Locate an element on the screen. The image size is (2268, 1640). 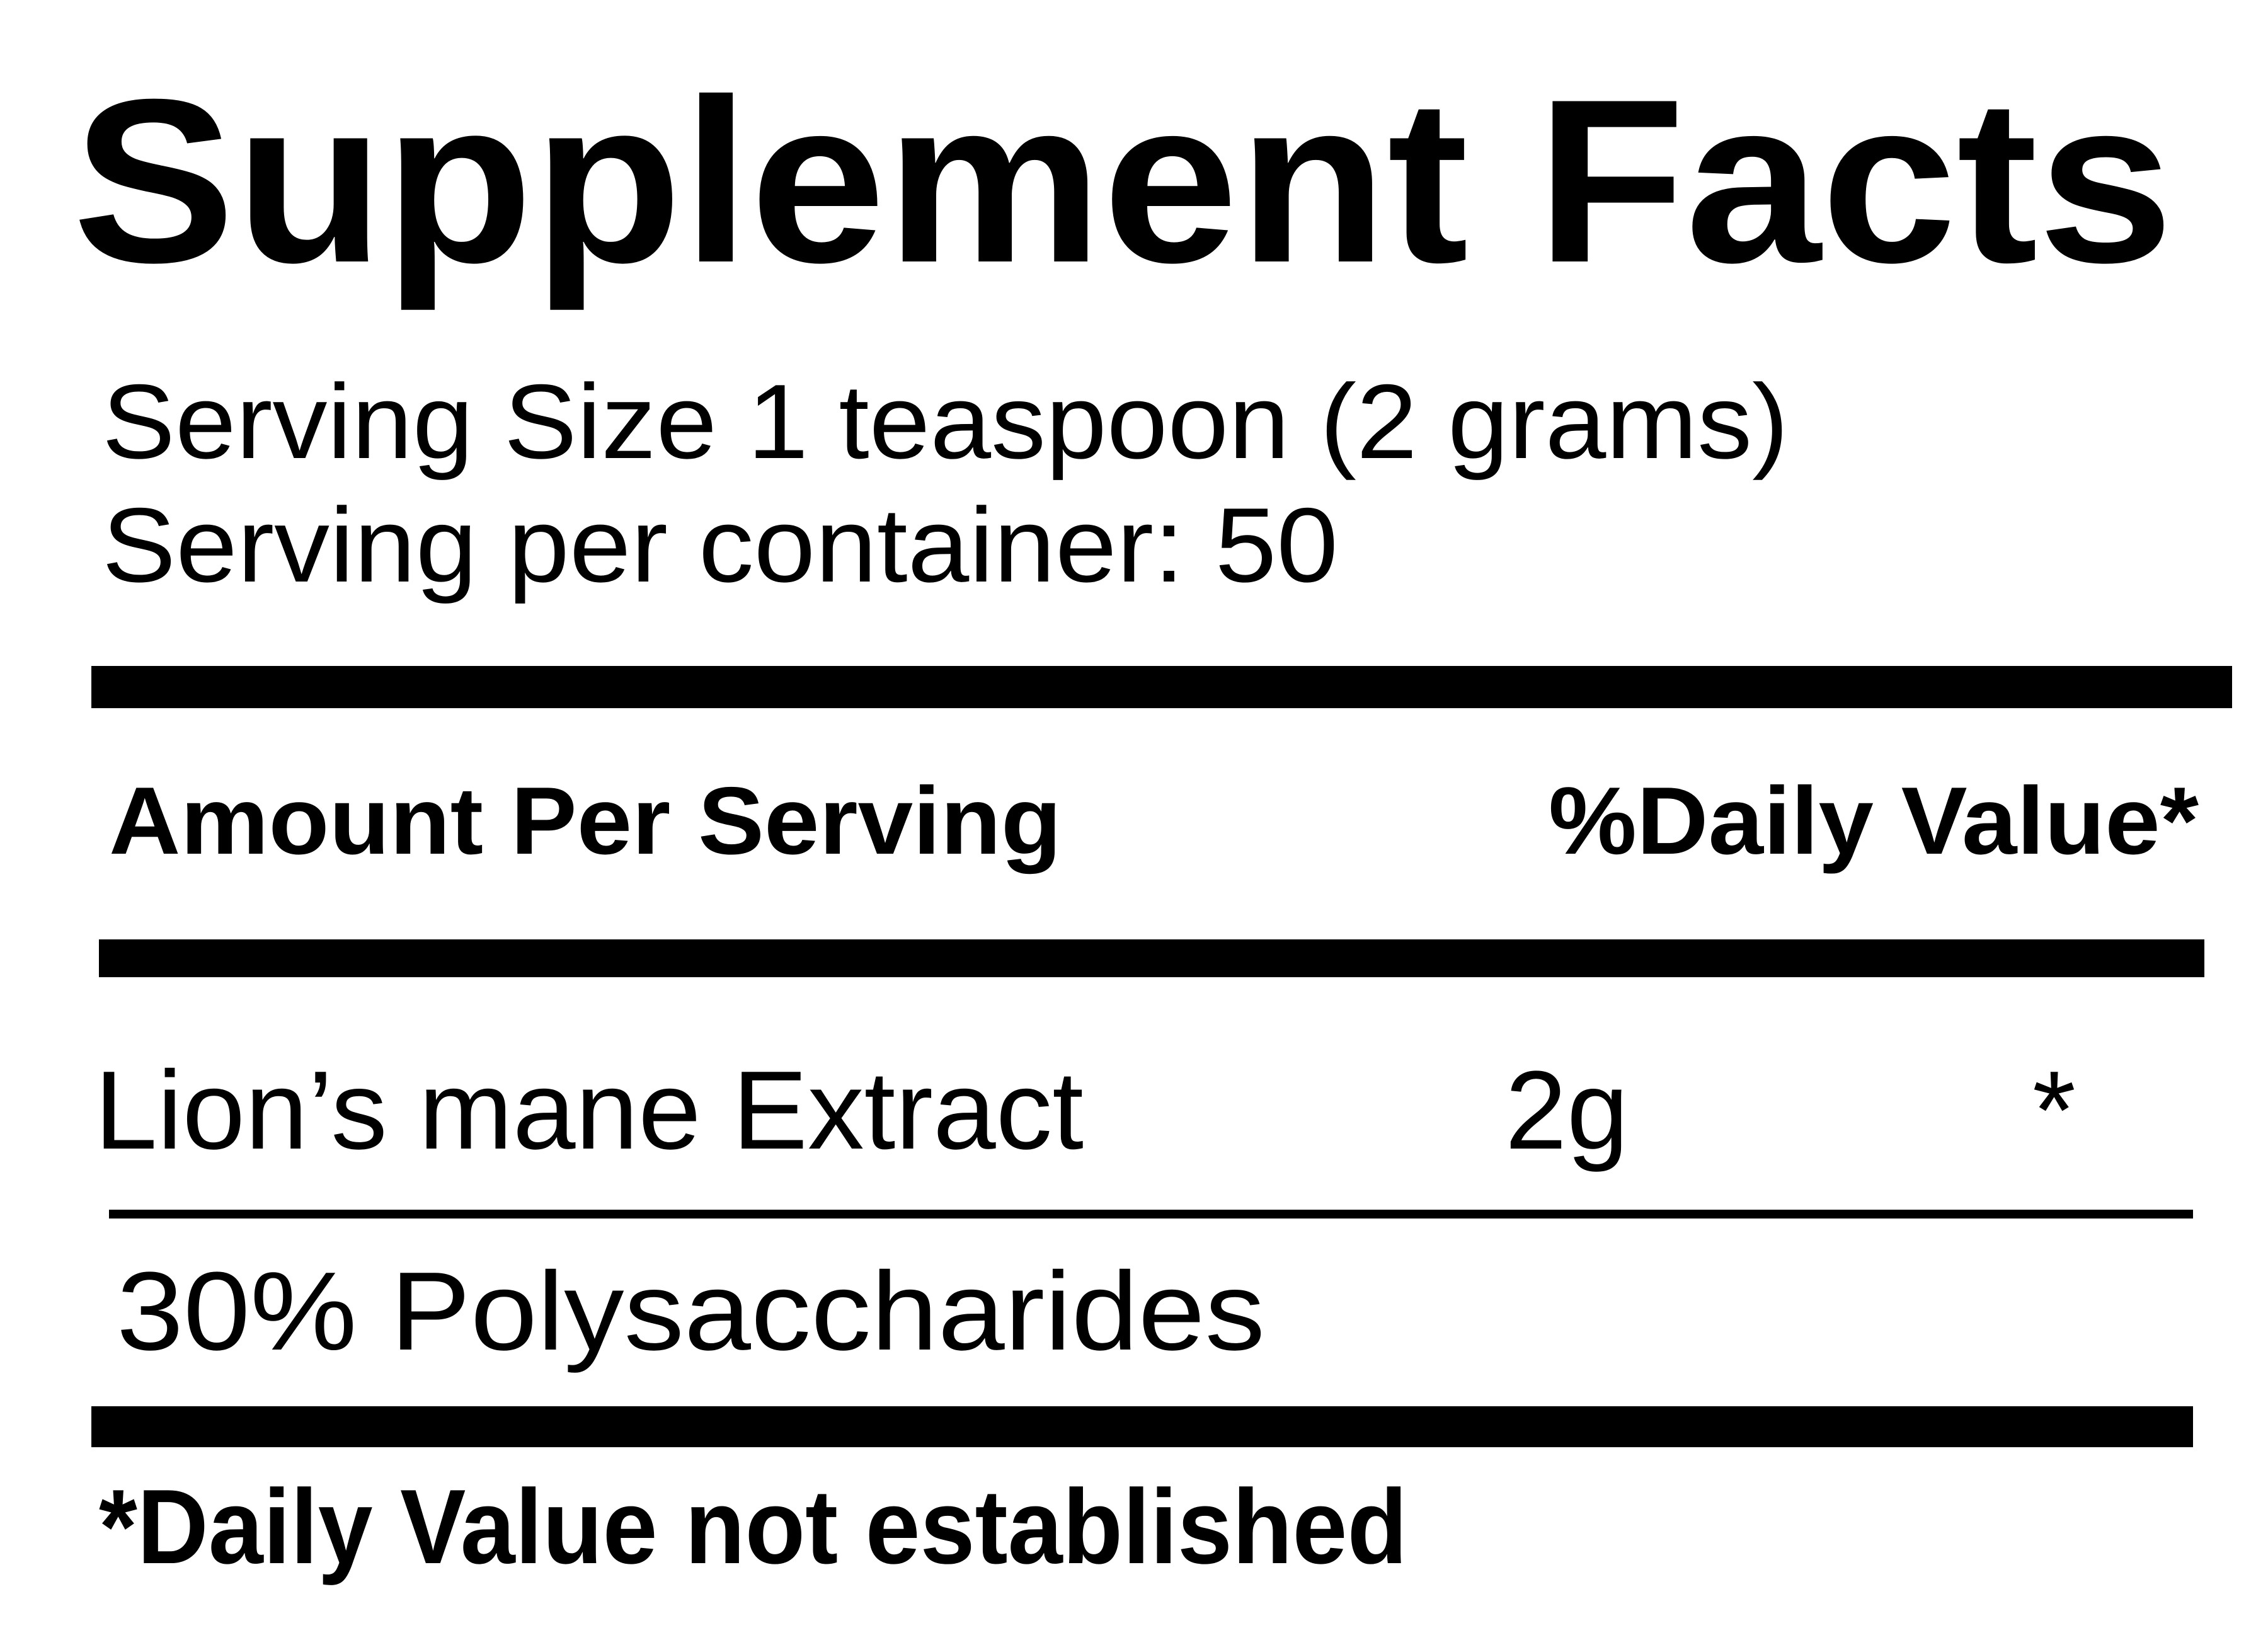
serving-size: Serving Size 1 teaspoon (2 grams) is located at coordinates (945, 421).